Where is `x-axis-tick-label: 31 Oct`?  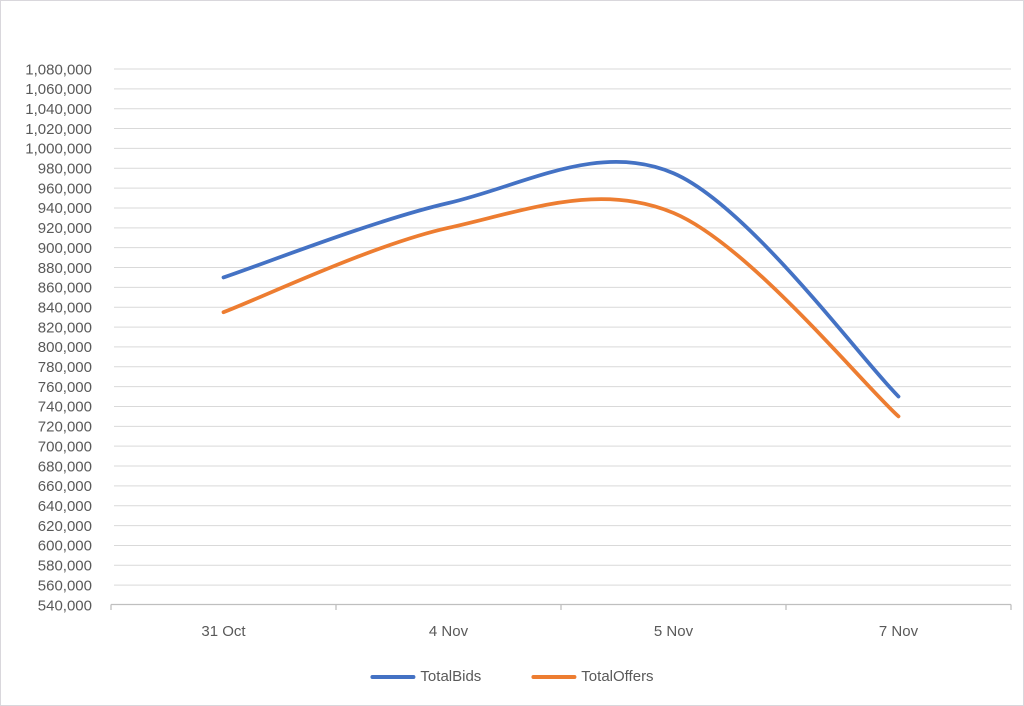 x-axis-tick-label: 31 Oct is located at coordinates (223, 631).